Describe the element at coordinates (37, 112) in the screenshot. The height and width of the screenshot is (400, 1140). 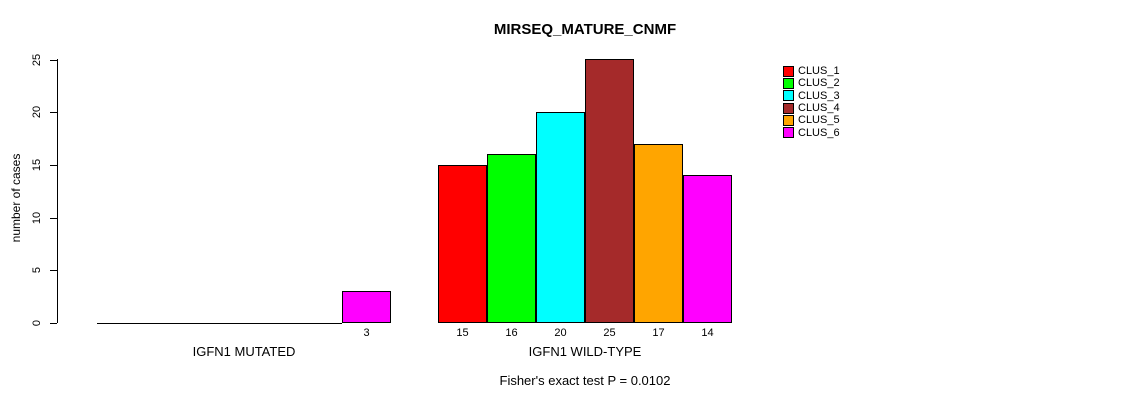
I see `y-axis-tick-label: 20` at that location.